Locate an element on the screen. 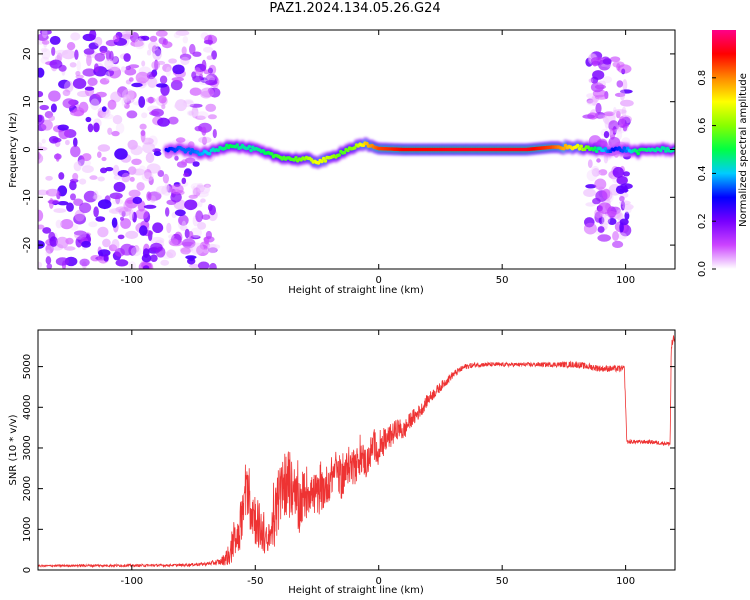 The image size is (750, 600). x-tick-label: 100 is located at coordinates (625, 581).